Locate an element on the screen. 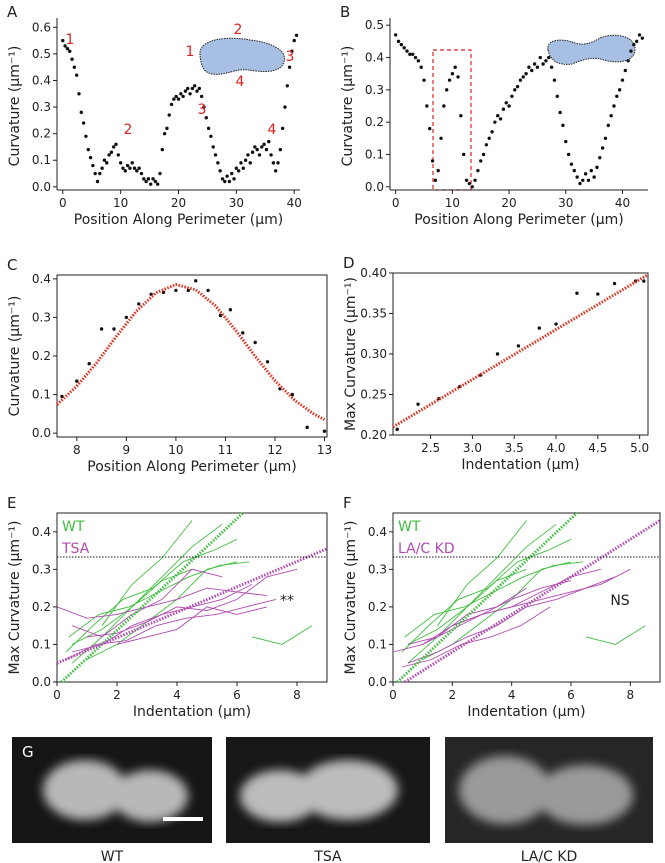  inset-label: 4 is located at coordinates (240, 82).